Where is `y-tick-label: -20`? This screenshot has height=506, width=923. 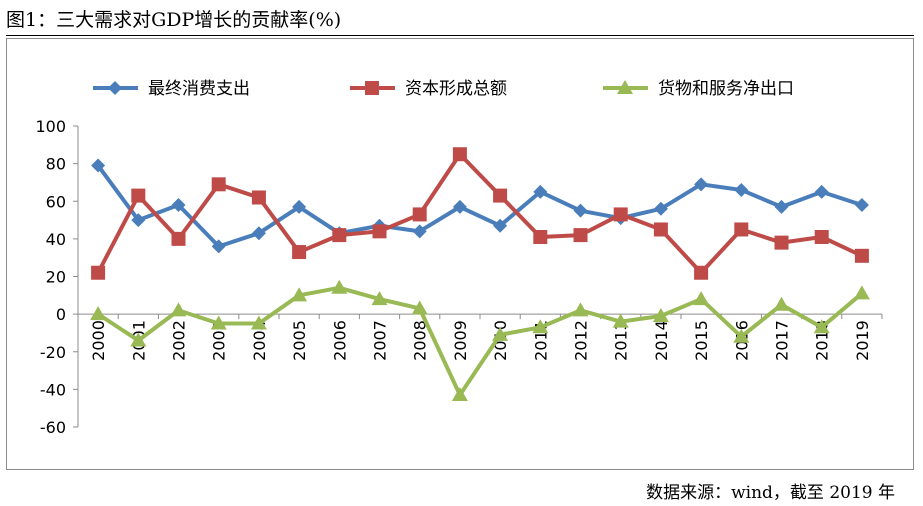
y-tick-label: -20 is located at coordinates (53, 352).